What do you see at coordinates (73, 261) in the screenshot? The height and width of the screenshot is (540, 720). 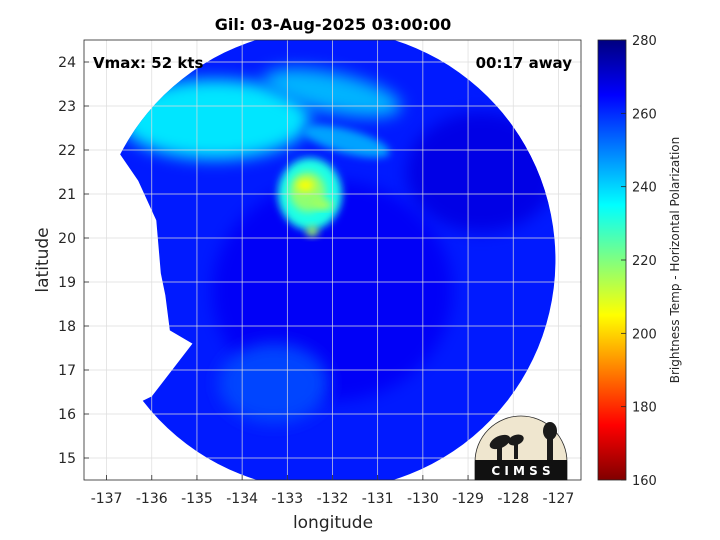 I see `y-axis-ticks: 15 16 17 18 19 20 21 22 23 24` at bounding box center [73, 261].